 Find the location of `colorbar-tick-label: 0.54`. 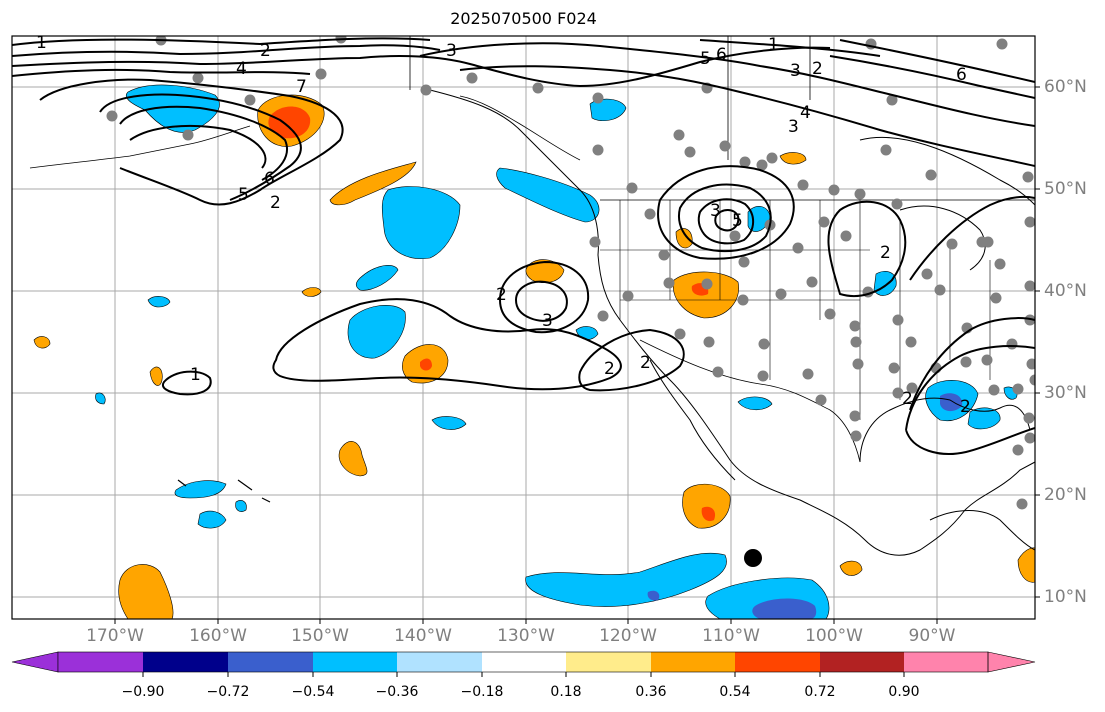

colorbar-tick-label: 0.54 is located at coordinates (735, 692).